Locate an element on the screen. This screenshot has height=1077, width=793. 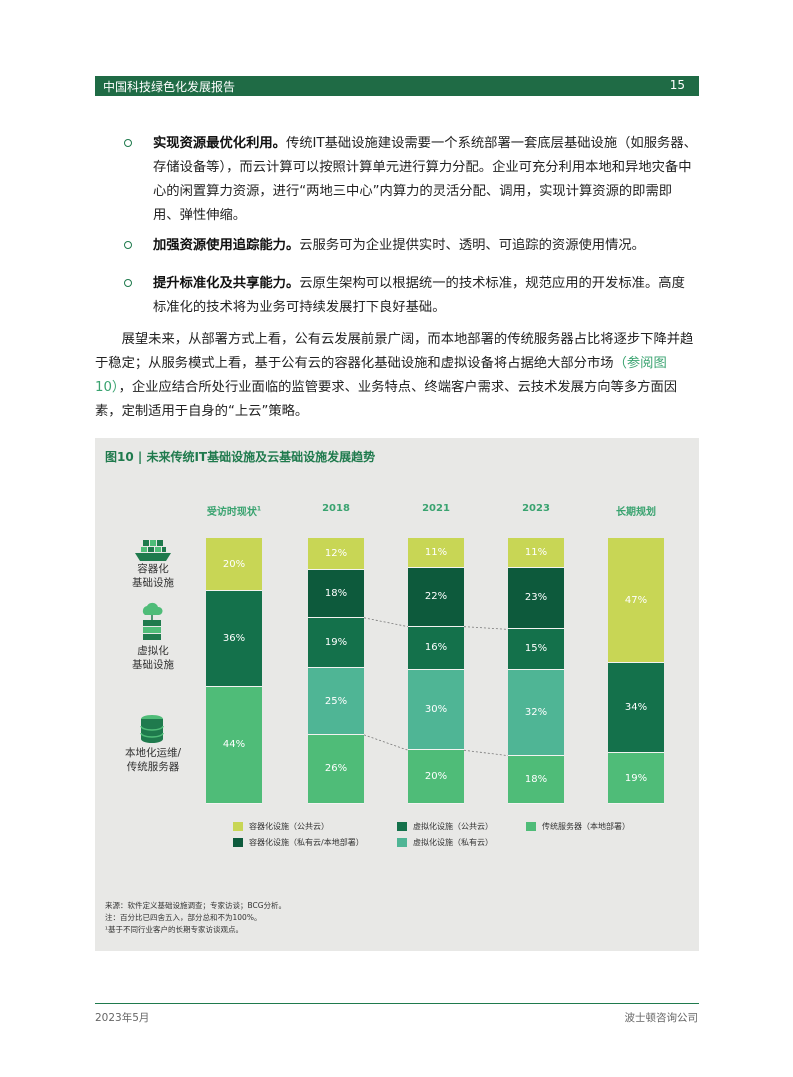
rounding-note: 注：百分比已四舍五入，部分总和不为100%。 is located at coordinates (183, 917).